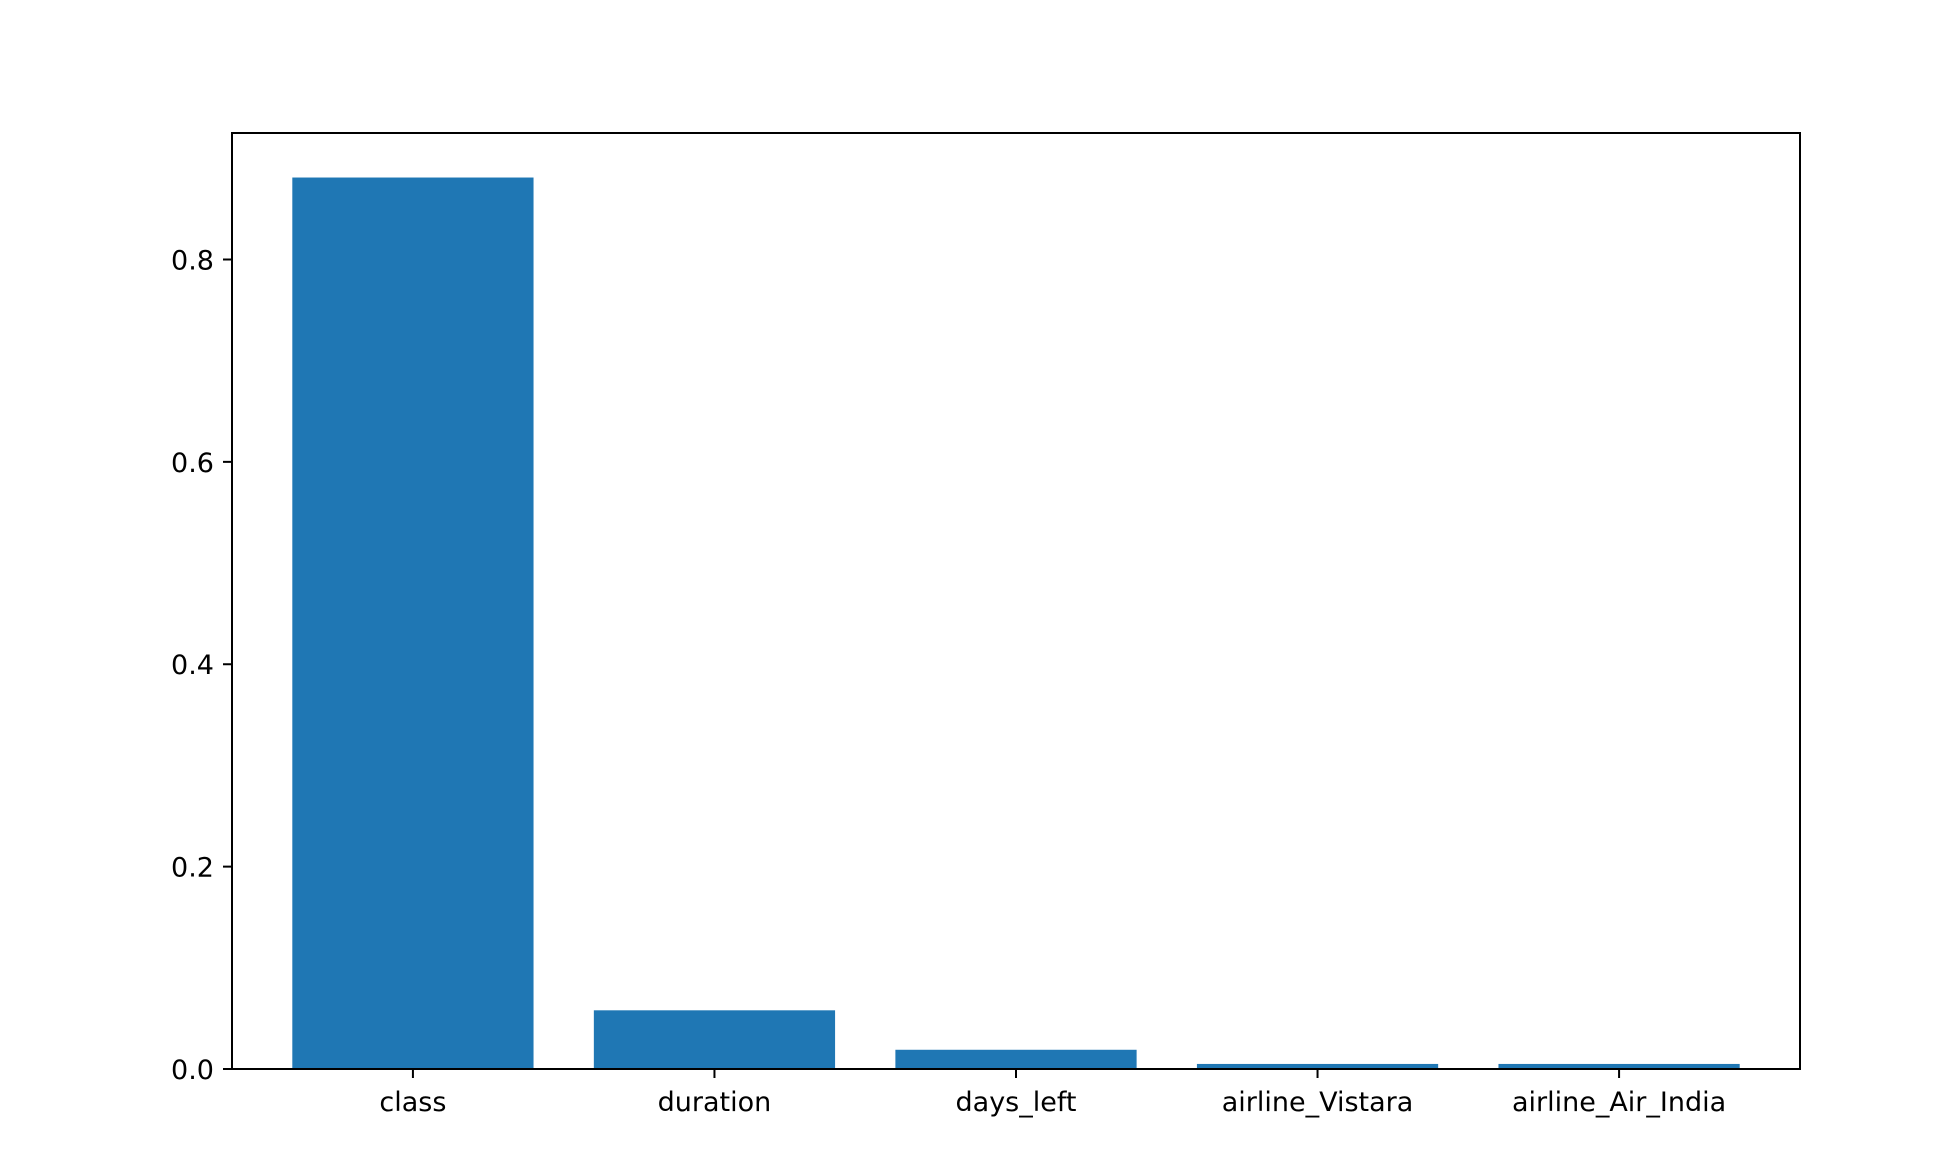  I want to click on y-axis: 0.0 0.2 0.4 0.6 0.8, so click(201, 665).